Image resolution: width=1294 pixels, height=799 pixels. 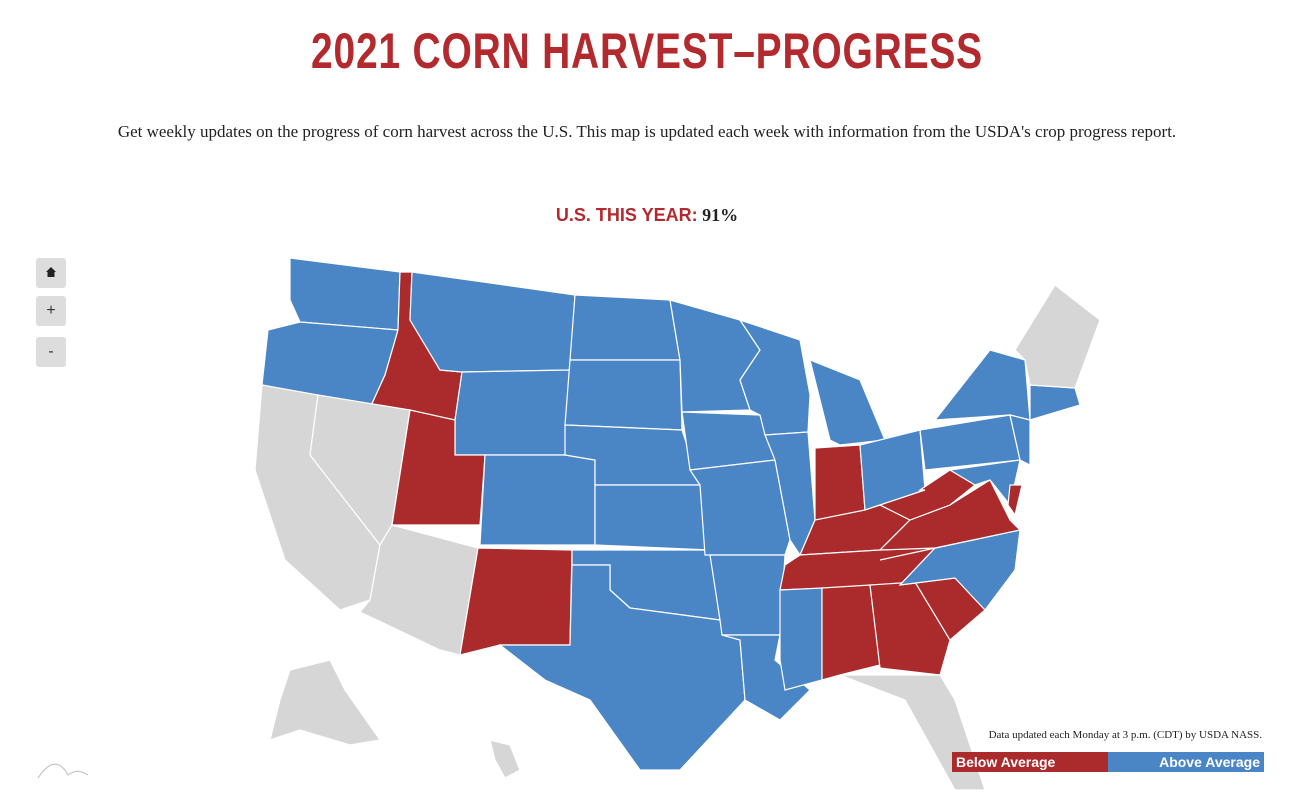 What do you see at coordinates (1030, 762) in the screenshot?
I see `legend-item: Below Average` at bounding box center [1030, 762].